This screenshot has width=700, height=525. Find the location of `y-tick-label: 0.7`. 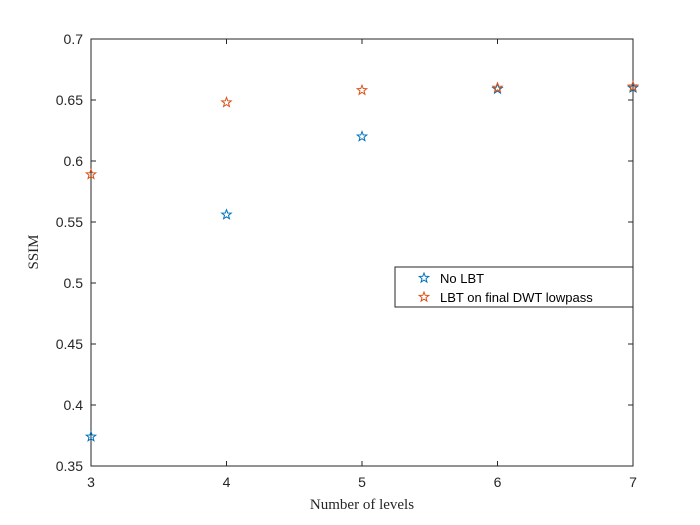

y-tick-label: 0.7 is located at coordinates (74, 39).